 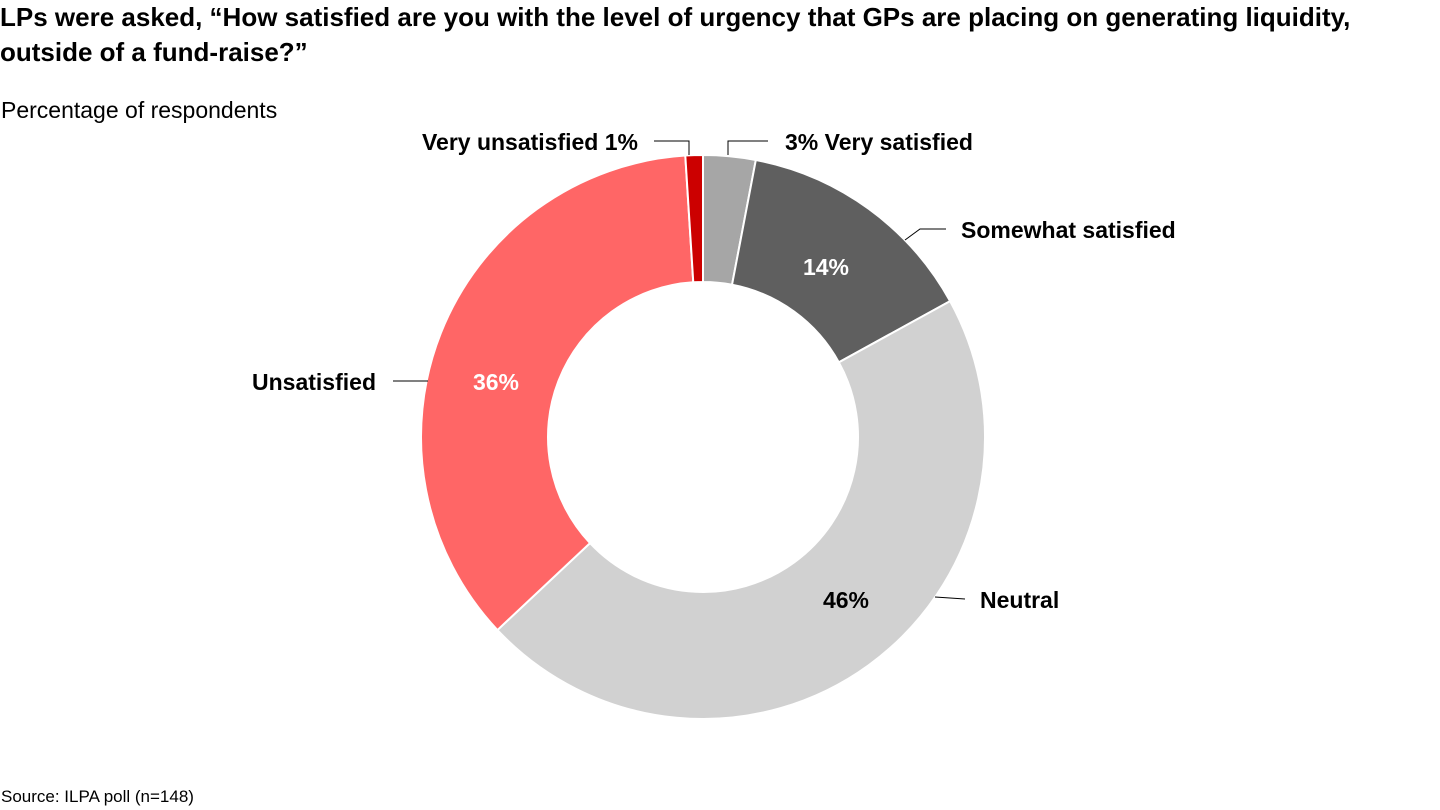 I want to click on leader-line-very-satisfied, so click(x=747, y=147).